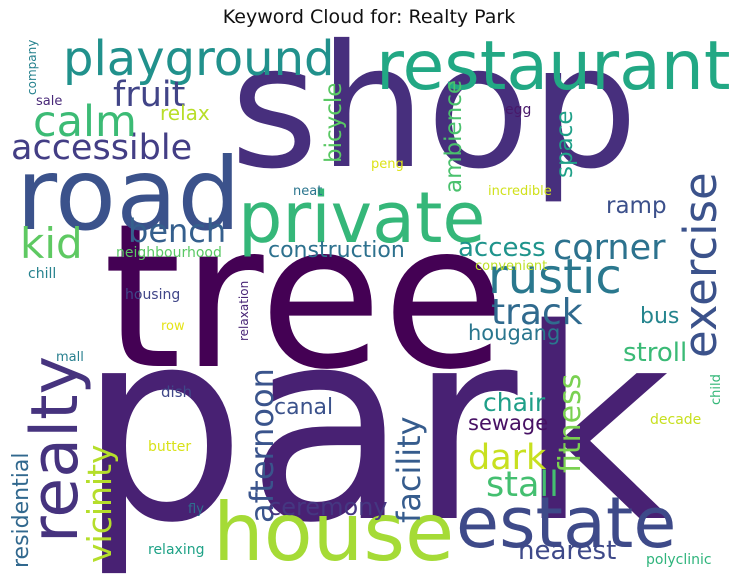  What do you see at coordinates (511, 266) in the screenshot?
I see `word-convenient: convenient` at bounding box center [511, 266].